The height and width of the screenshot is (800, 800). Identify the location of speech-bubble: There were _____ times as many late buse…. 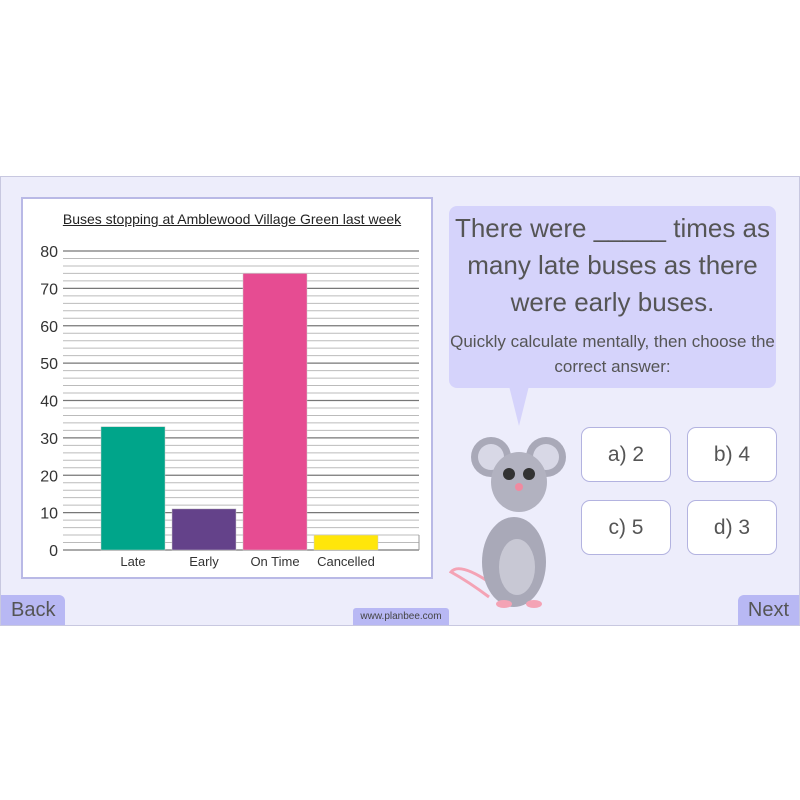
(612, 316).